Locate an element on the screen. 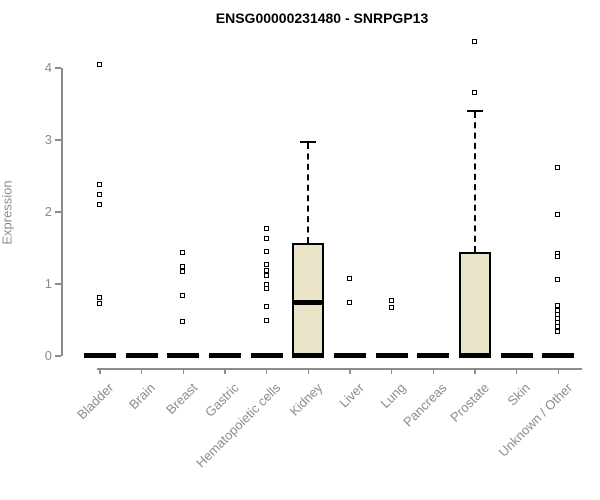 The width and height of the screenshot is (600, 500). x-category-label: Lung is located at coordinates (393, 396).